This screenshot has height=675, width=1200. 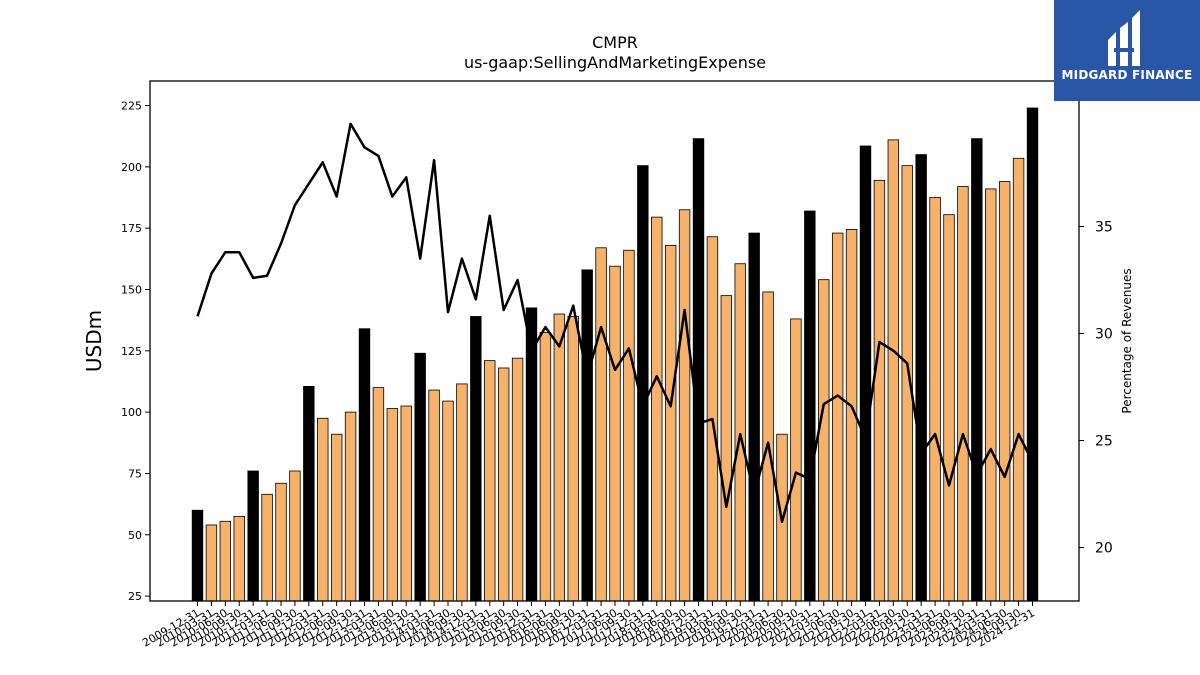 What do you see at coordinates (94, 341) in the screenshot?
I see `y-axis-label: USDm` at bounding box center [94, 341].